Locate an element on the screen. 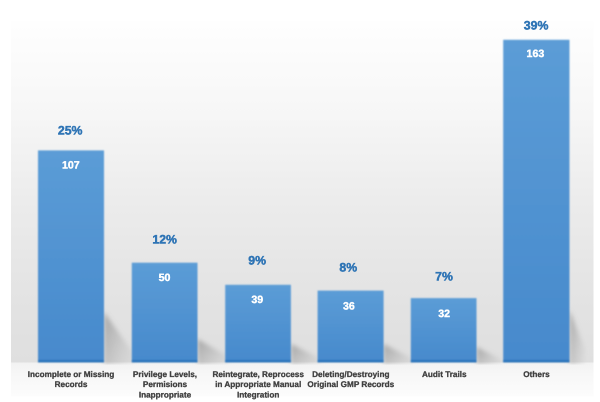 Image resolution: width=600 pixels, height=402 pixels. svg-text: Integration is located at coordinates (258, 394).